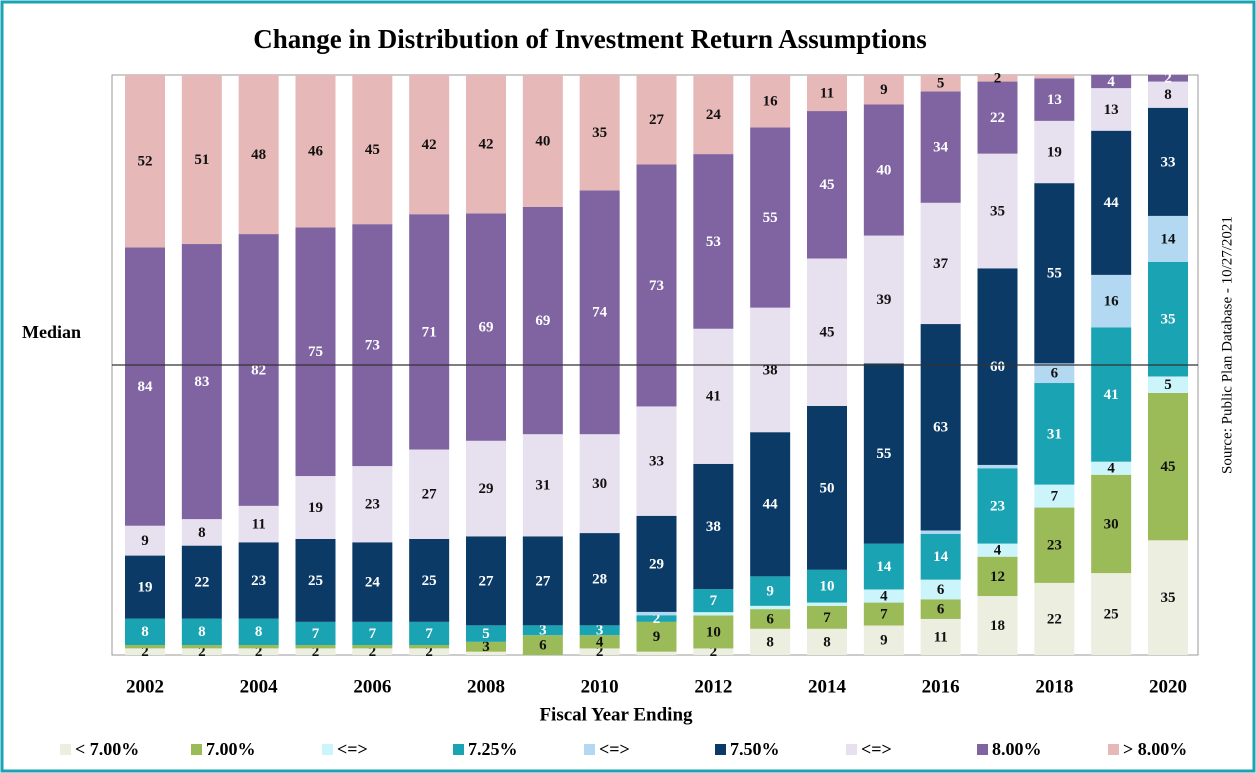  I want to click on data-label: 84, so click(146, 387).